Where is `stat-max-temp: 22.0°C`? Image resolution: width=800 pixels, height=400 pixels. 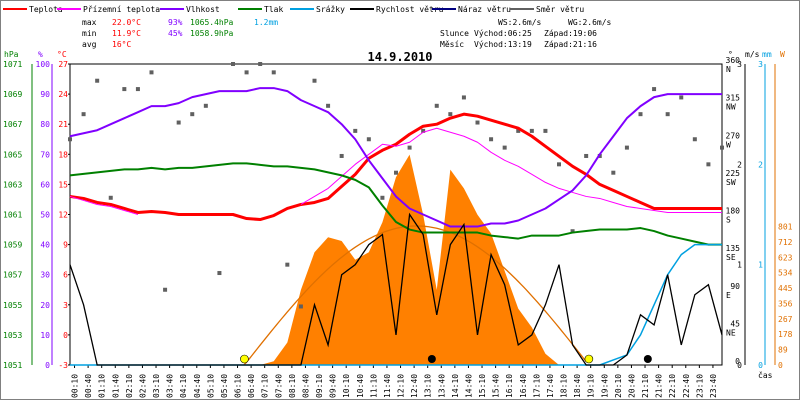
stat-max-temp: 22.0°C is located at coordinates (126, 22).